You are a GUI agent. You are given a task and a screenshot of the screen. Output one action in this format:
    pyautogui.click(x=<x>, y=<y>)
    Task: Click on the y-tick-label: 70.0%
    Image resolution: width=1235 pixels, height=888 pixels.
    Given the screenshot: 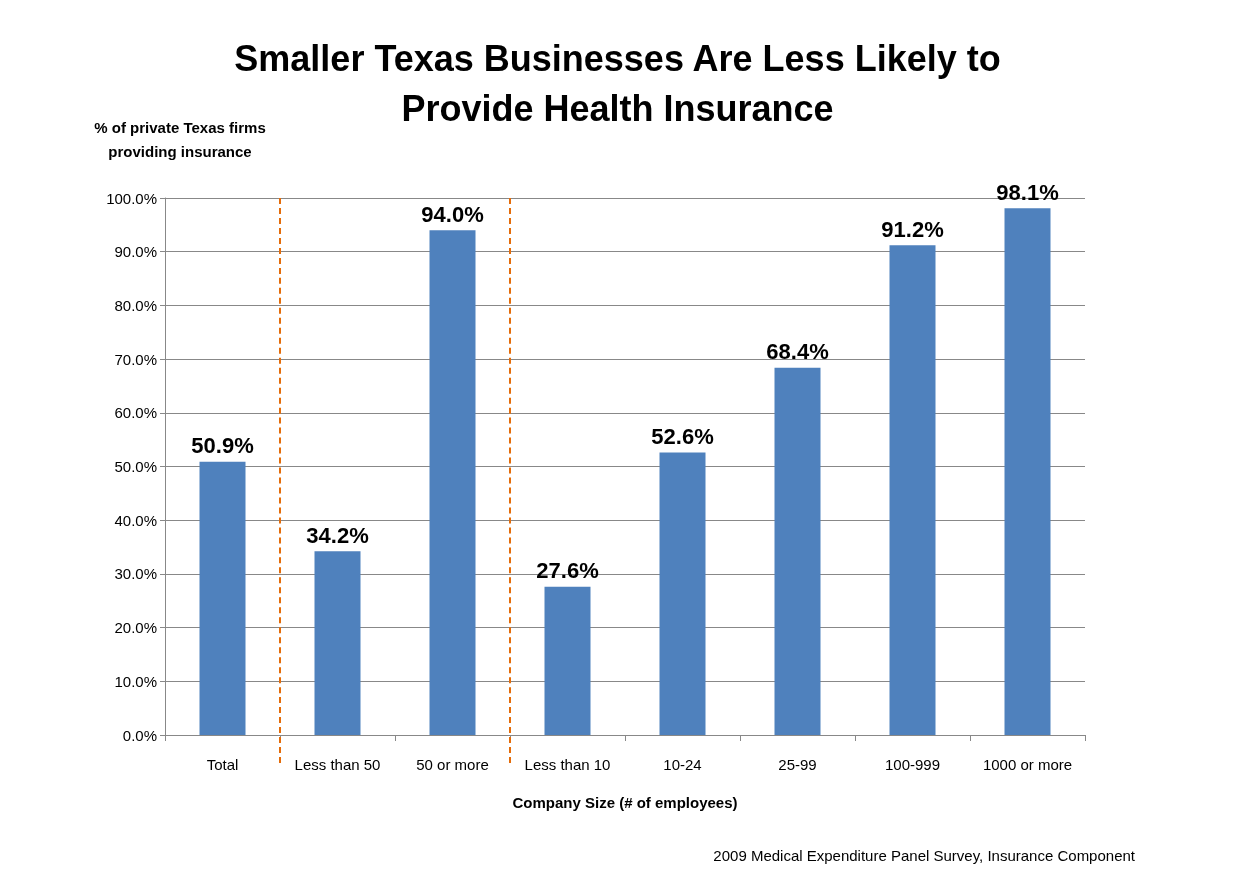 What is the action you would take?
    pyautogui.click(x=135, y=359)
    